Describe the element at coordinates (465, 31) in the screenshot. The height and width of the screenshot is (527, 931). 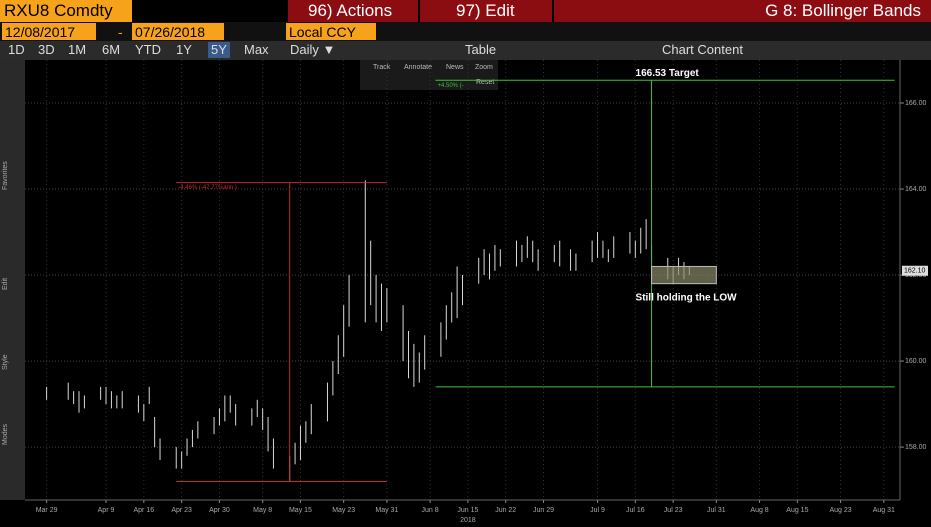
I see `date-row` at that location.